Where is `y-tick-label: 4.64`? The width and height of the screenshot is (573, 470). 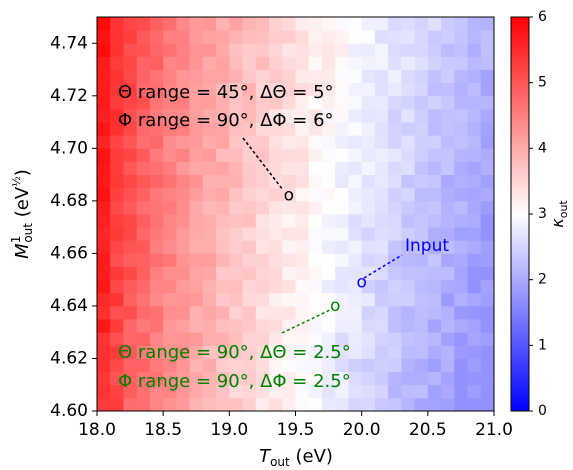
y-tick-label: 4.64 is located at coordinates (69, 306).